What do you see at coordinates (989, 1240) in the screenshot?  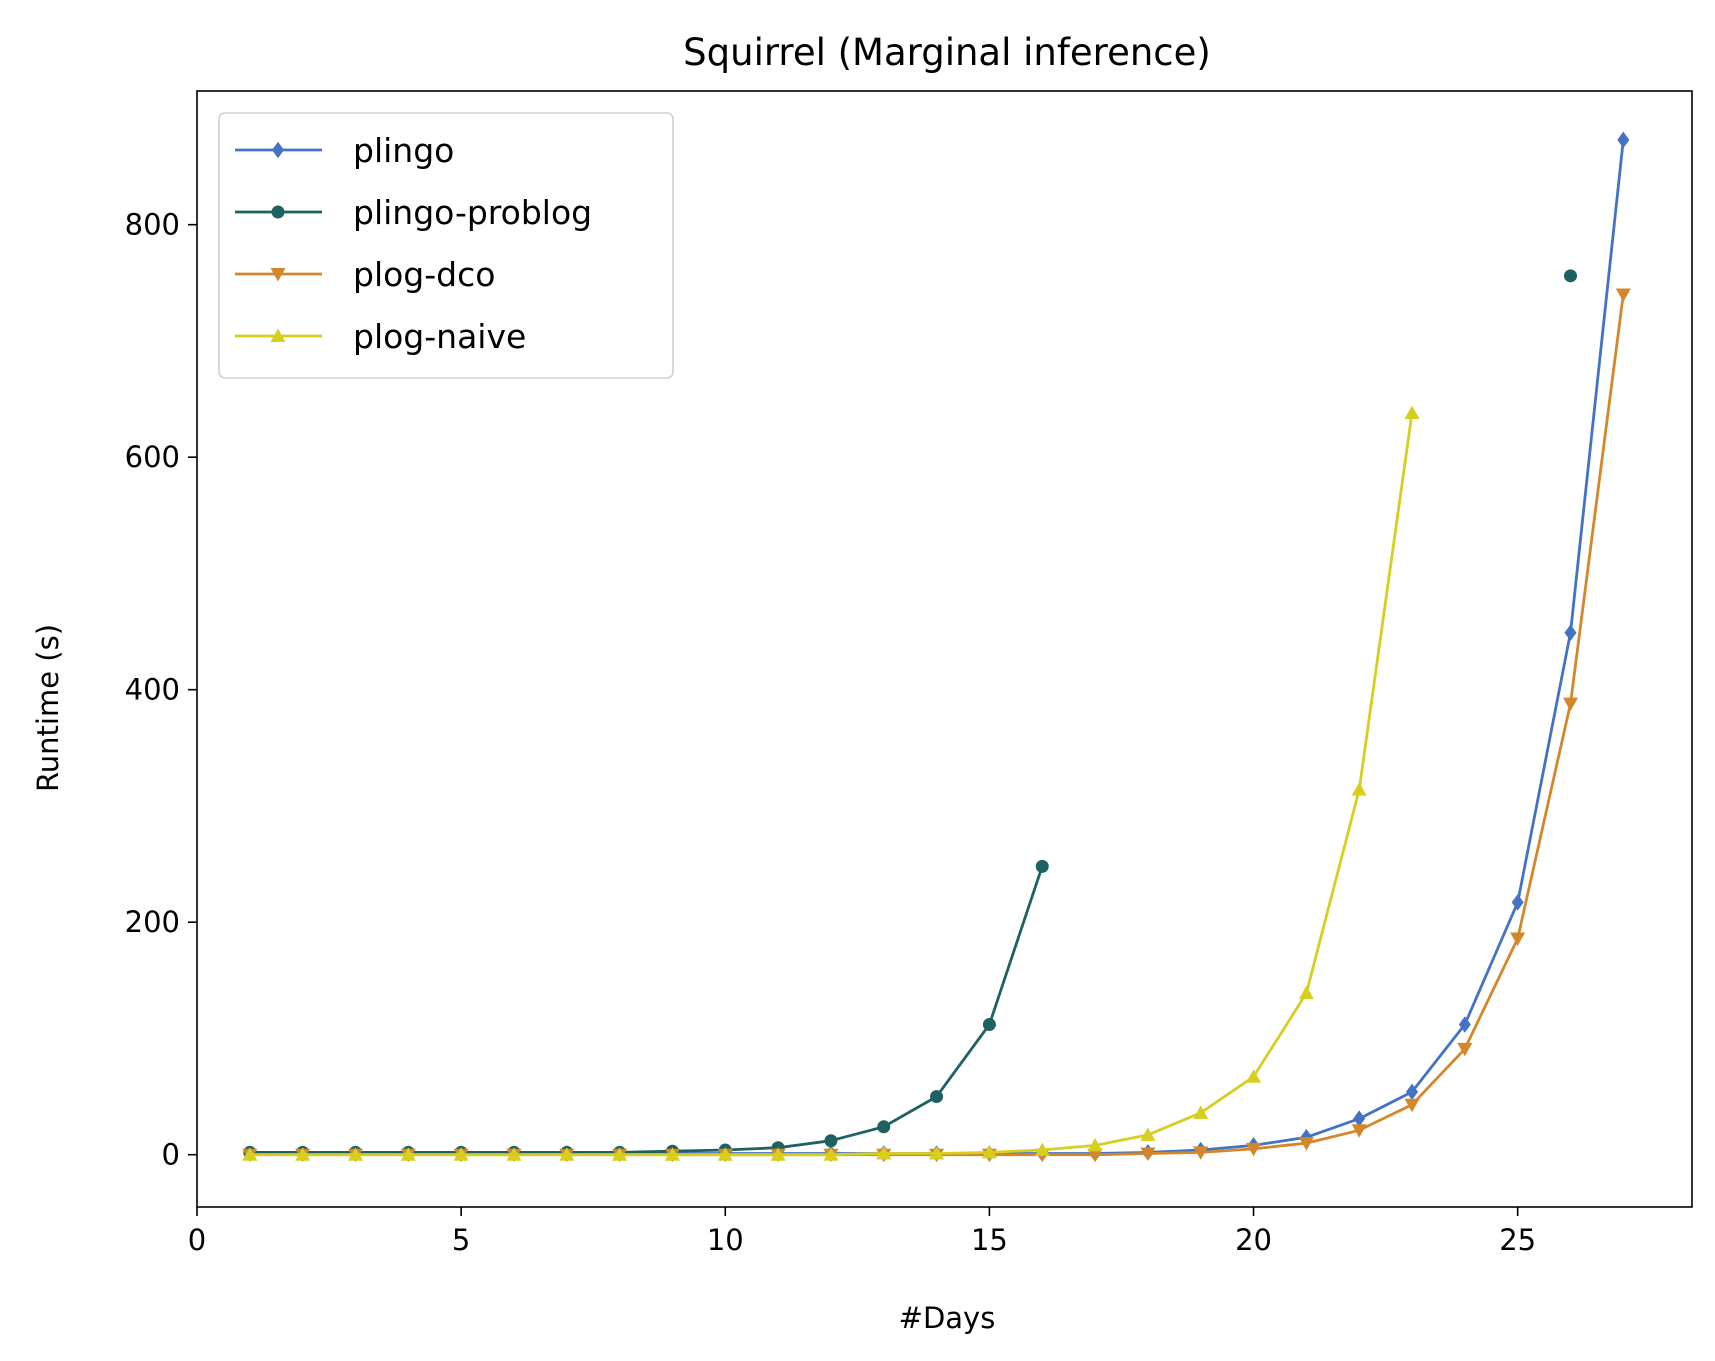 I see `x-tick-label: 15` at bounding box center [989, 1240].